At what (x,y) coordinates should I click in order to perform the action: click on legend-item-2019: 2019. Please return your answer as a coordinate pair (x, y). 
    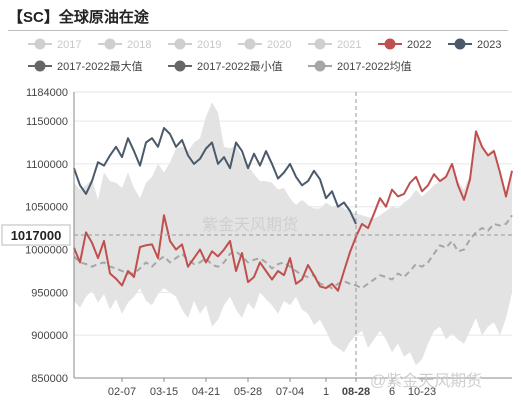
    Looking at the image, I should click on (194, 44).